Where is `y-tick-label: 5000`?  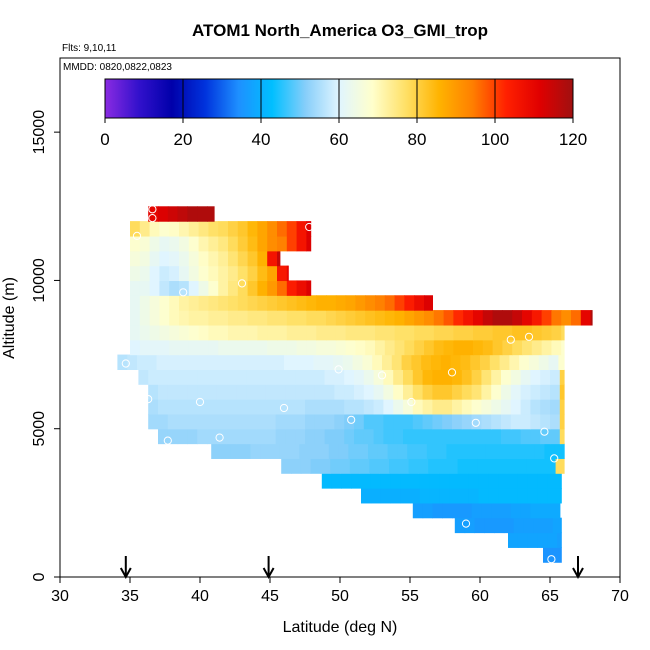 y-tick-label: 5000 is located at coordinates (39, 429).